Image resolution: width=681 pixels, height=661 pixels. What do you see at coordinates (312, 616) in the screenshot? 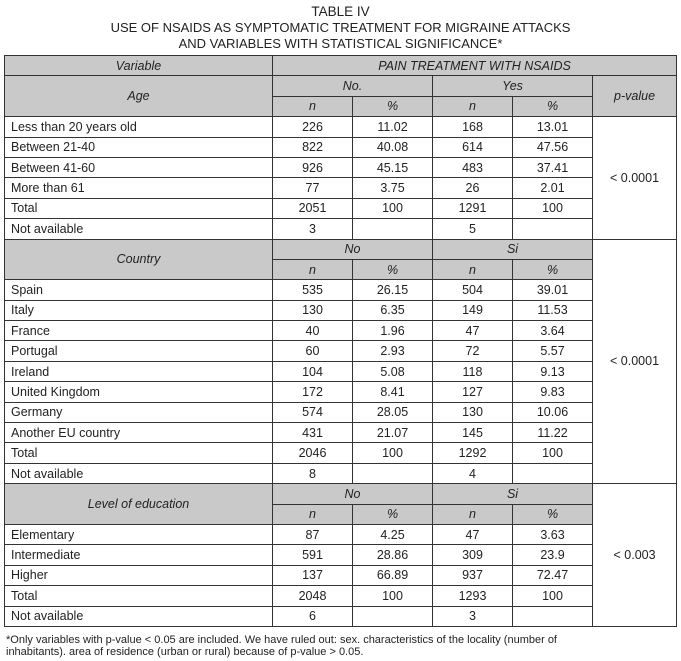
I see `value-cell: 6` at bounding box center [312, 616].